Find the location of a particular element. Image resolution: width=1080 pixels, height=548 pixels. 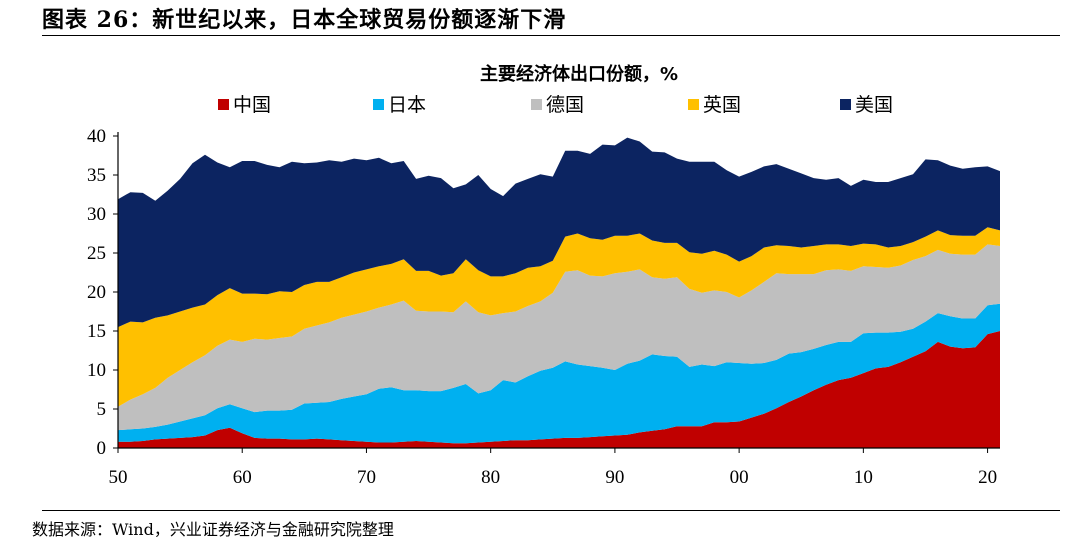

x-tick-label: 80 is located at coordinates (490, 477).